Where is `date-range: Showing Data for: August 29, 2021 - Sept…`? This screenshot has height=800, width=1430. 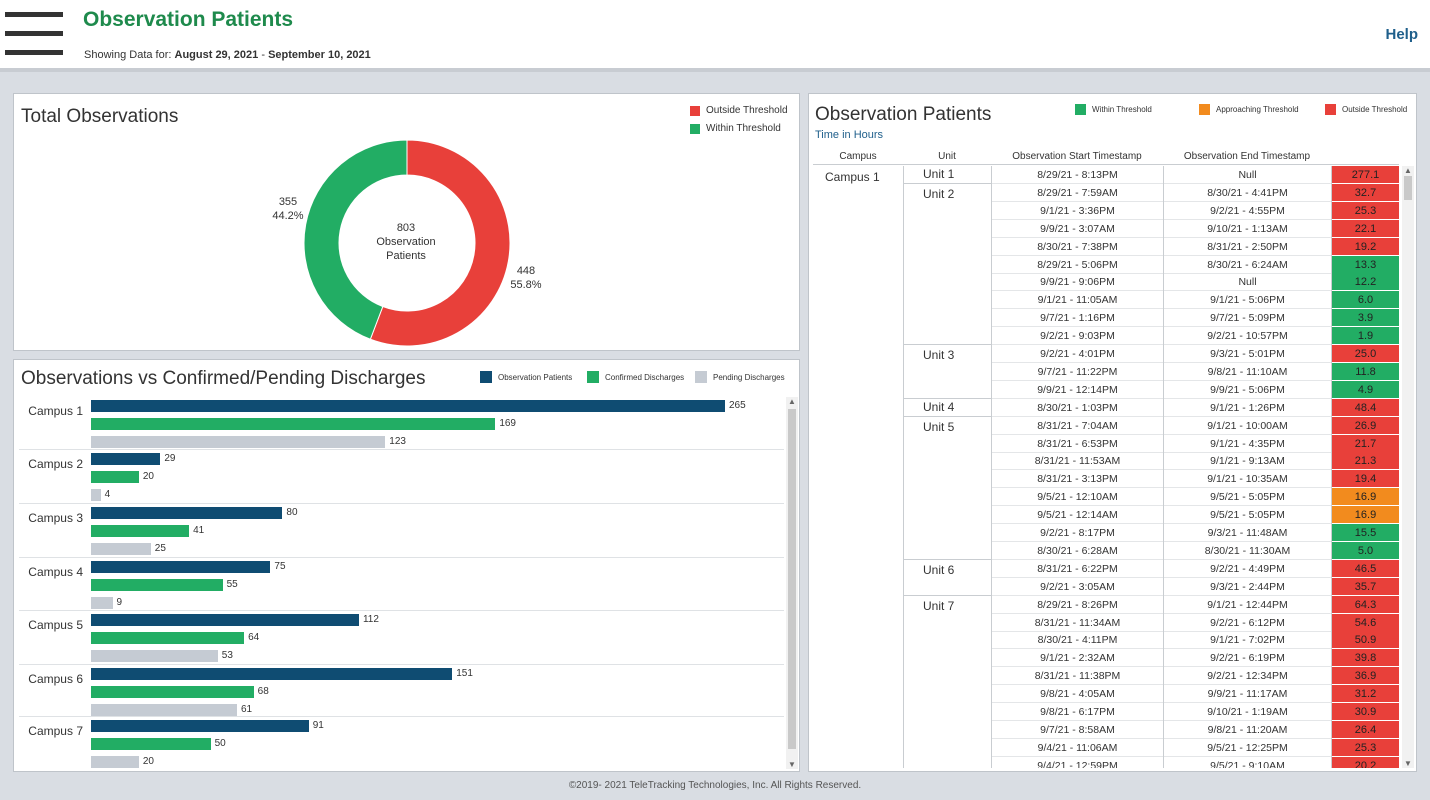
date-range: Showing Data for: August 29, 2021 - Sept… is located at coordinates (227, 55).